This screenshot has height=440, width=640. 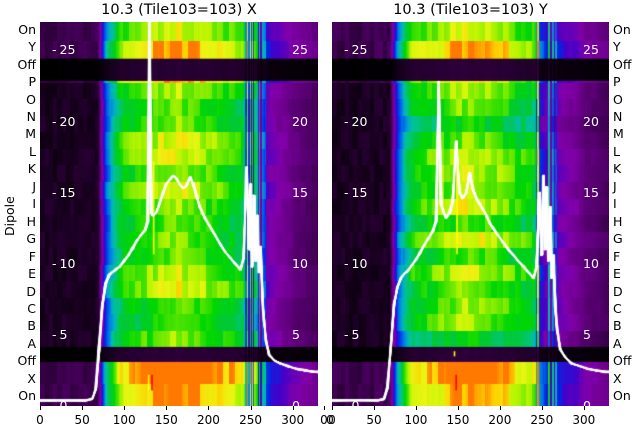 What do you see at coordinates (31, 221) in the screenshot?
I see `dipole-label-left-h-11: H` at bounding box center [31, 221].